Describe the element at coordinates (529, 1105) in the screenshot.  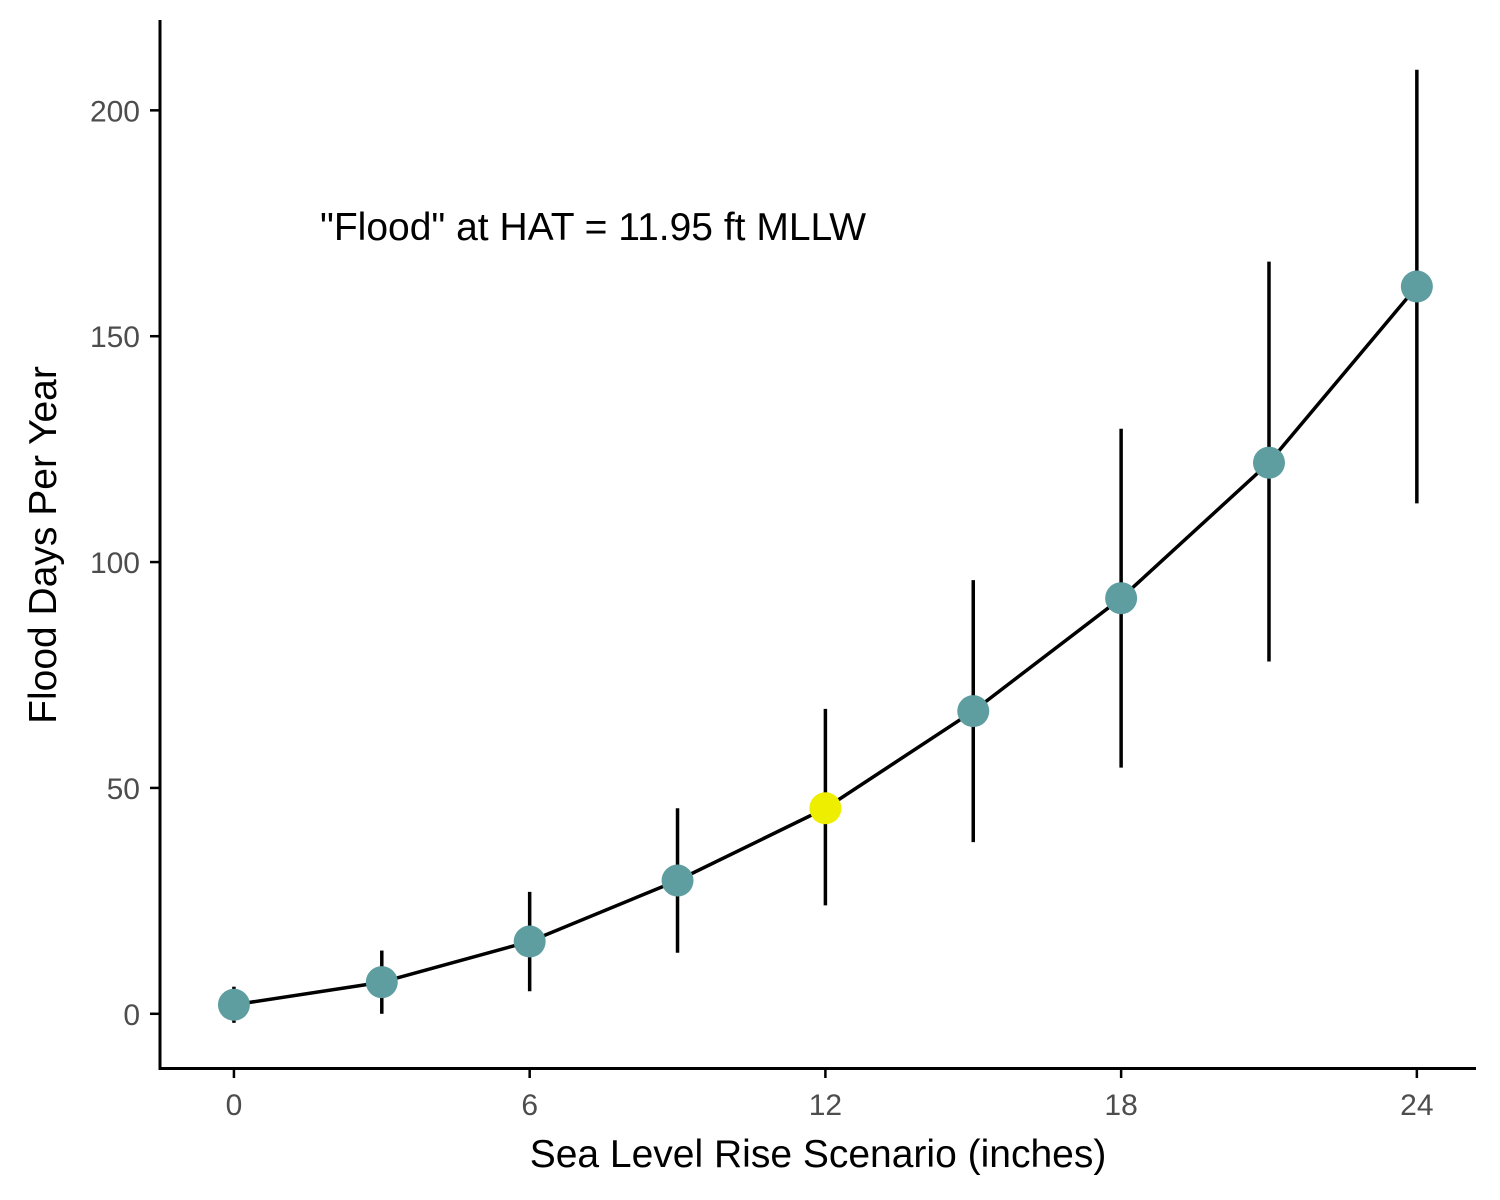
I see `x-tick-label-6: 6` at that location.